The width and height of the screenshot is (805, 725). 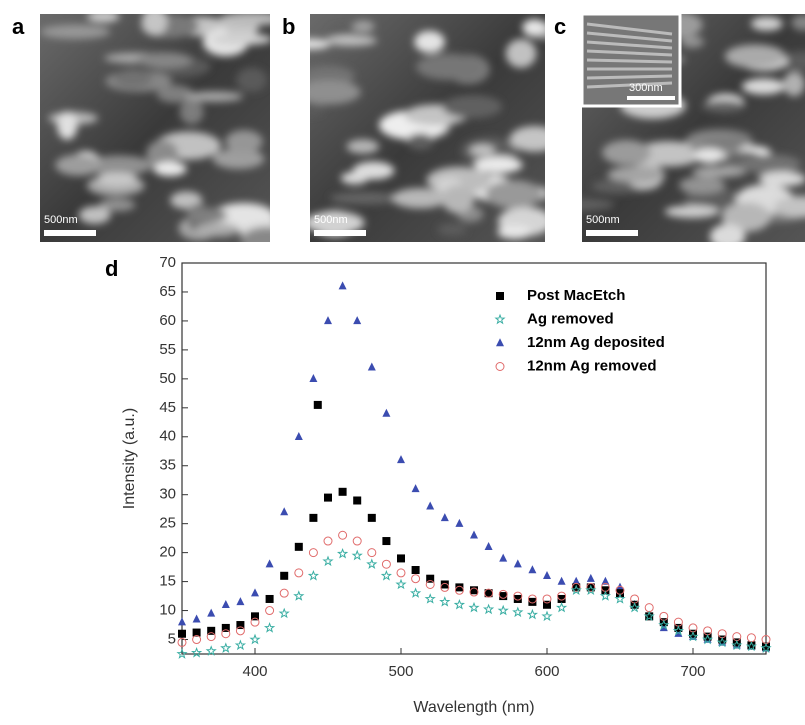 I want to click on x-tick-label: 500, so click(x=400, y=671).